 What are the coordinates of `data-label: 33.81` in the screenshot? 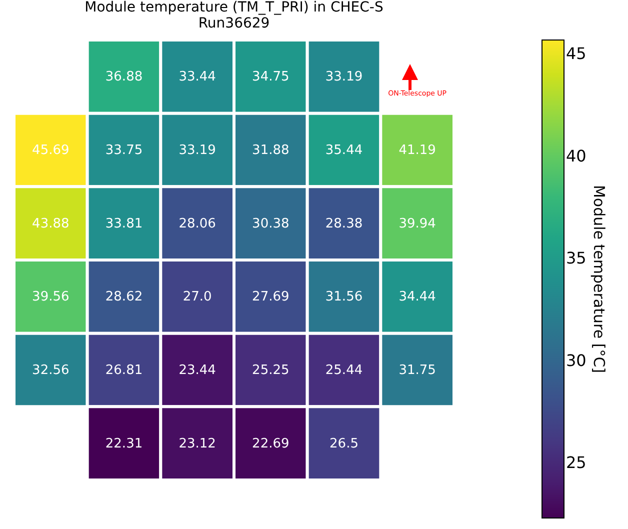 It's located at (124, 224).